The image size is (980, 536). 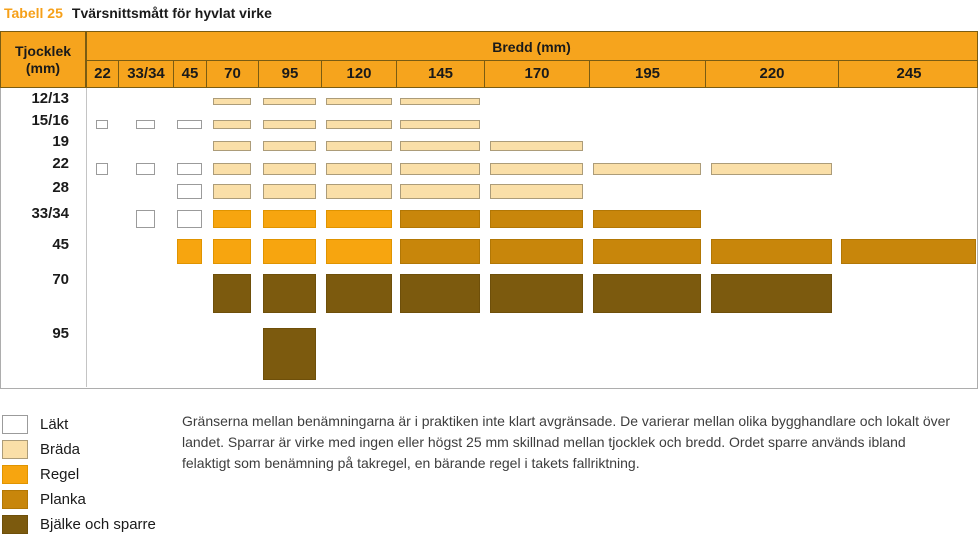 What do you see at coordinates (771, 169) in the screenshot?
I see `timber-cell-22x220-brada` at bounding box center [771, 169].